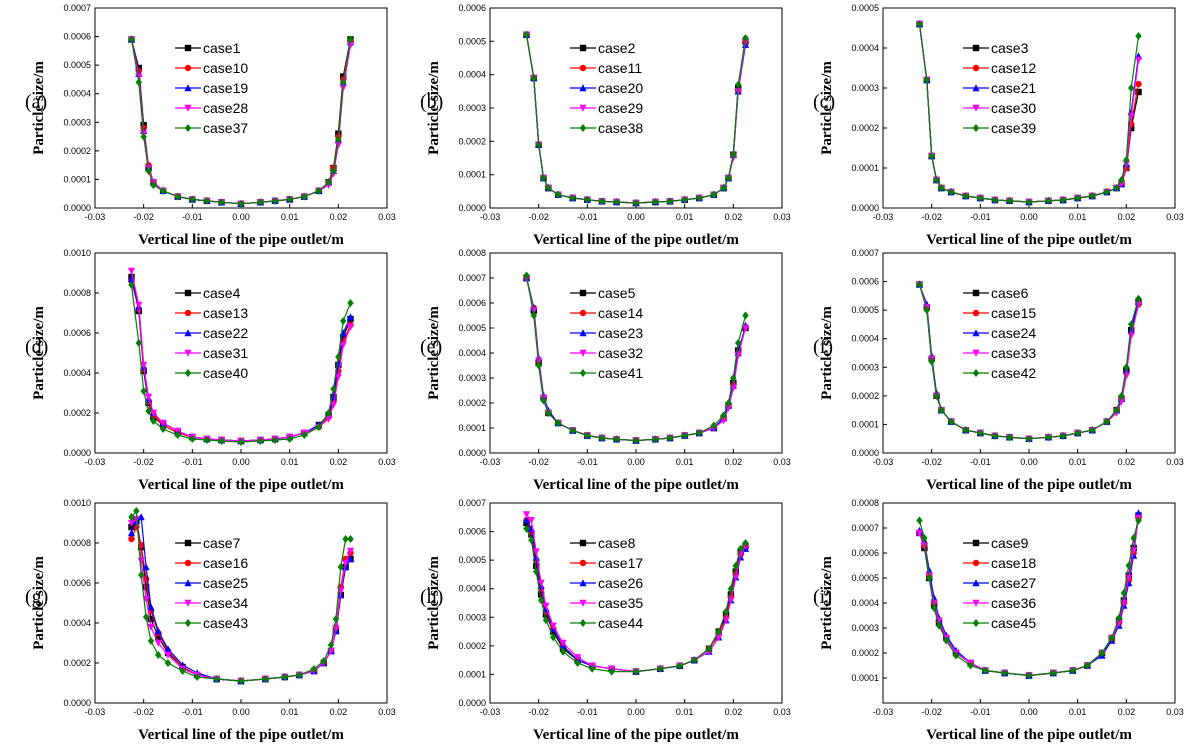 This screenshot has height=754, width=1200. I want to click on y-tick-label: 0.0008, so click(77, 293).